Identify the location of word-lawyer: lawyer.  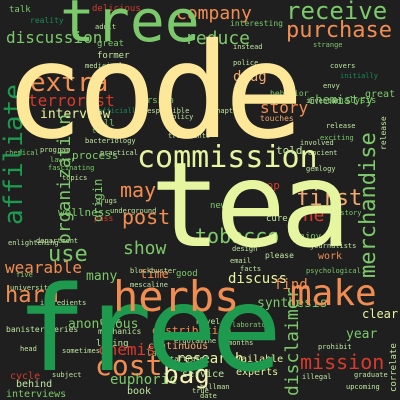
(63, 160).